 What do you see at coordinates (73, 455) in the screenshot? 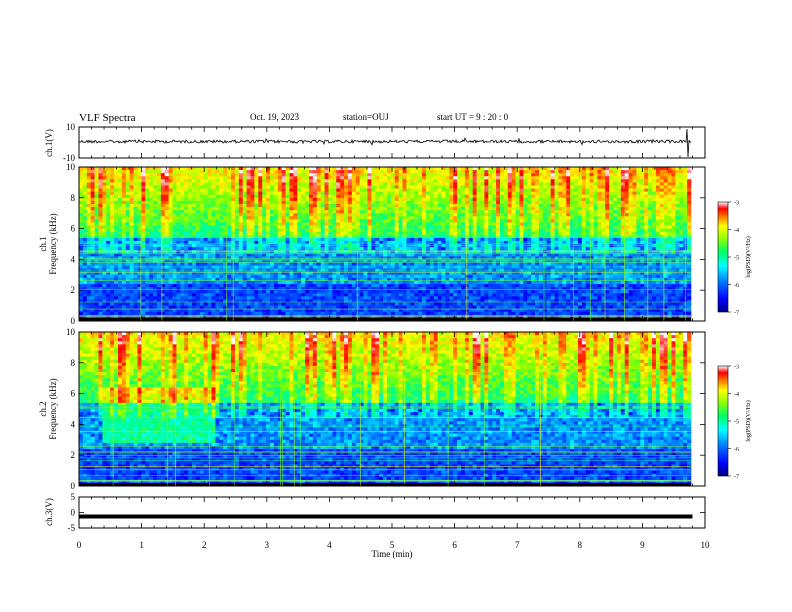
I see `ch2-spec-ytick-label: 2` at bounding box center [73, 455].